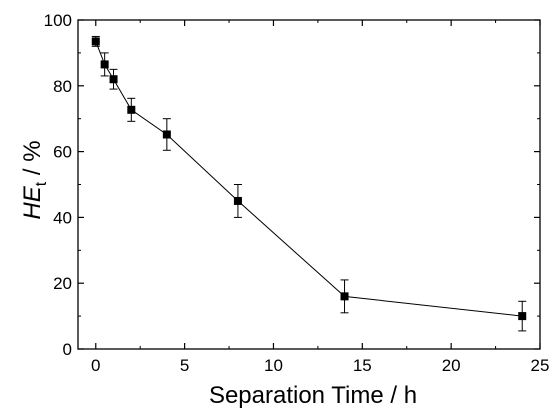 The height and width of the screenshot is (412, 550). What do you see at coordinates (41, 183) in the screenshot?
I see `y-axis-title-sub: t` at bounding box center [41, 183].